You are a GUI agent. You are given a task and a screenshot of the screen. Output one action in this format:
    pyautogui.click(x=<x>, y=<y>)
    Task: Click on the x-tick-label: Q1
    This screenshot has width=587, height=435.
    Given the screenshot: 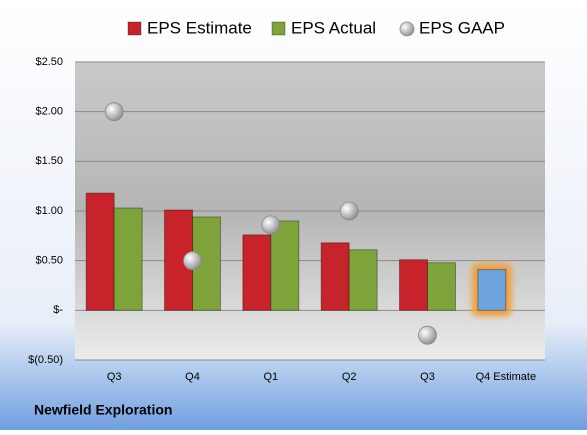 What is the action you would take?
    pyautogui.click(x=270, y=377)
    